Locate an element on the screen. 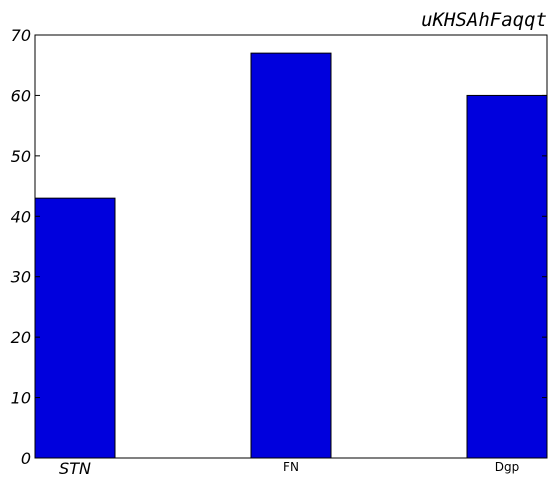  y-tick-label: 0 is located at coordinates (26, 458).